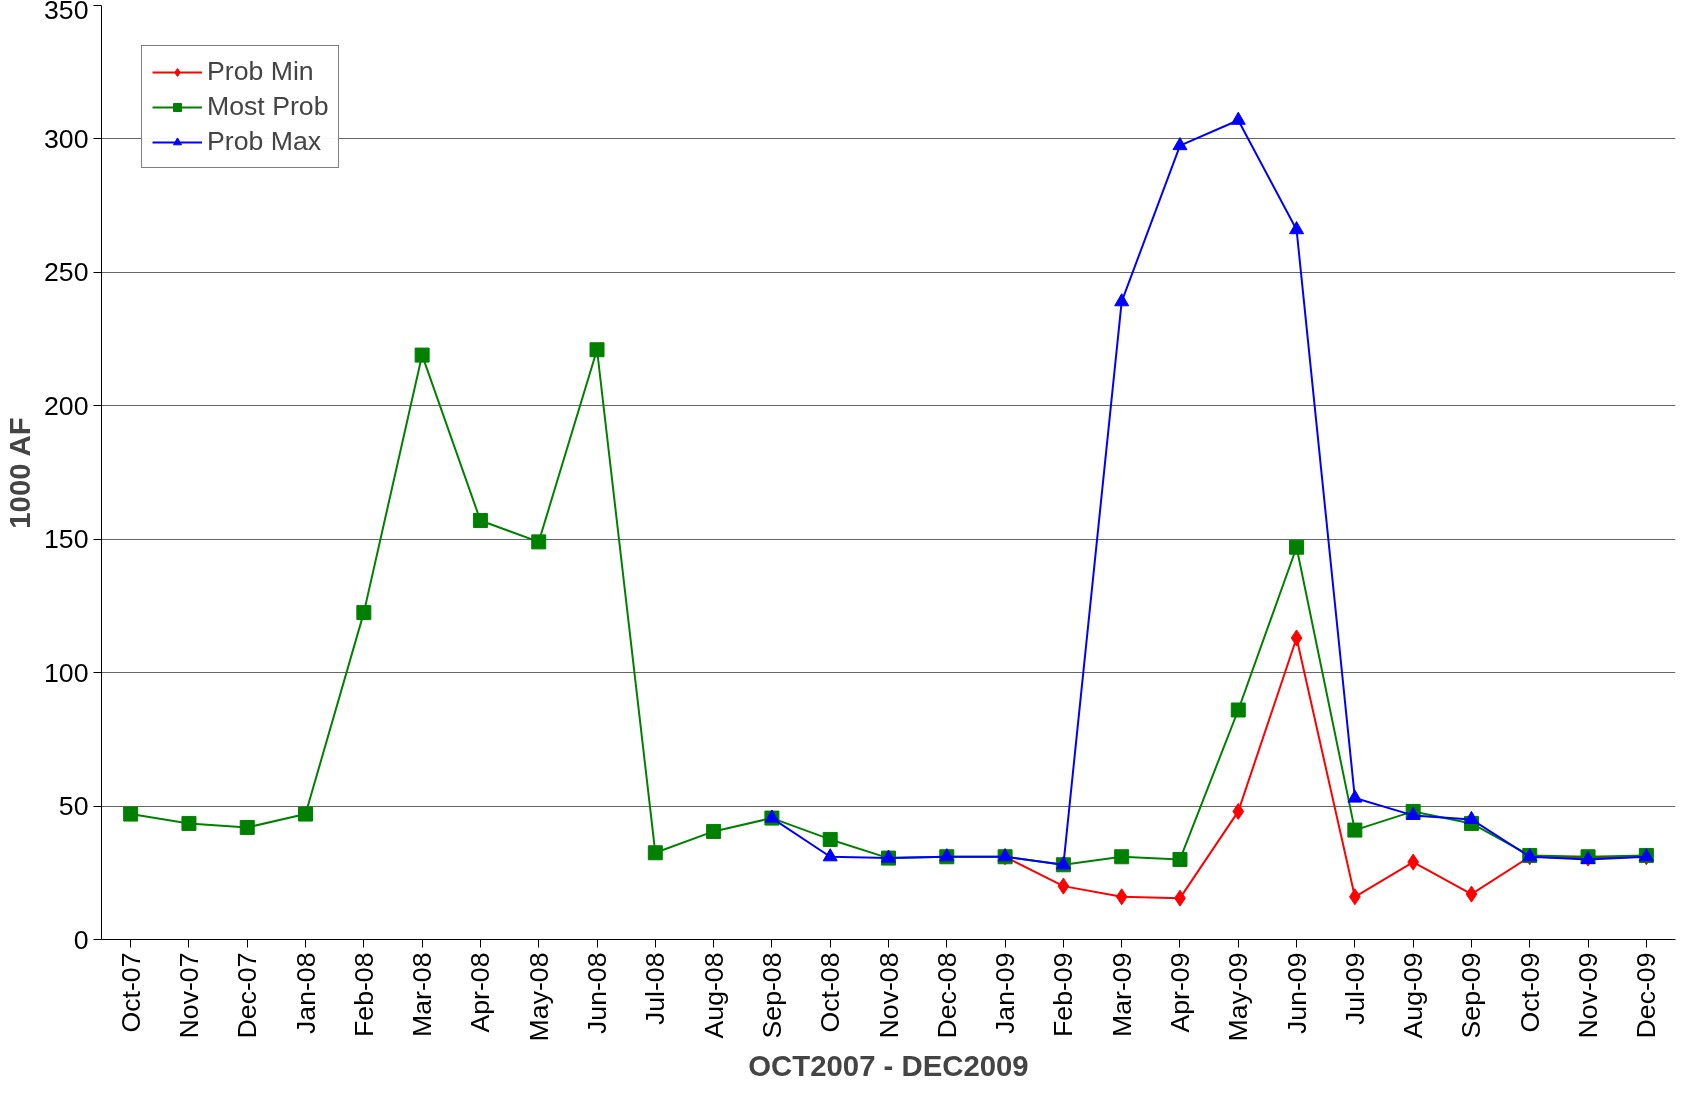 The image size is (1687, 1093). Describe the element at coordinates (1354, 989) in the screenshot. I see `x-tick-label: Jul-09` at that location.